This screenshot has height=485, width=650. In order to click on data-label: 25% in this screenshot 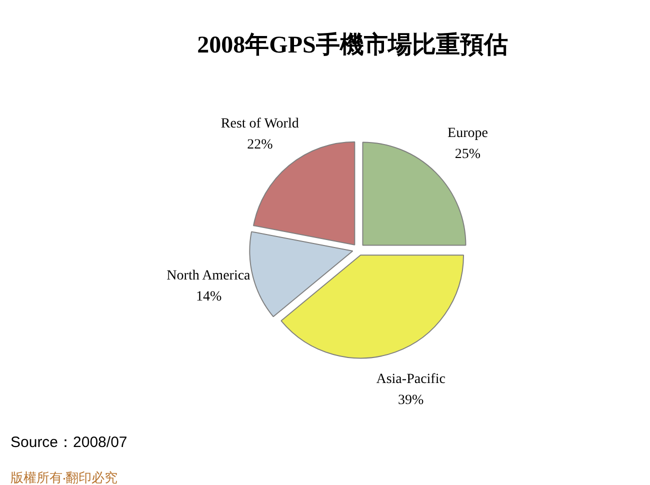, I will do `click(467, 154)`.